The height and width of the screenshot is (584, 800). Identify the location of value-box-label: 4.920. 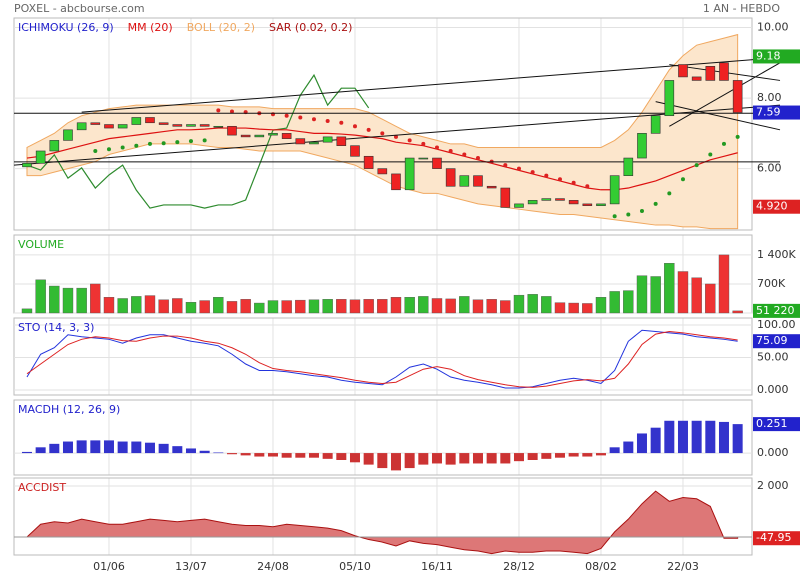
(772, 206).